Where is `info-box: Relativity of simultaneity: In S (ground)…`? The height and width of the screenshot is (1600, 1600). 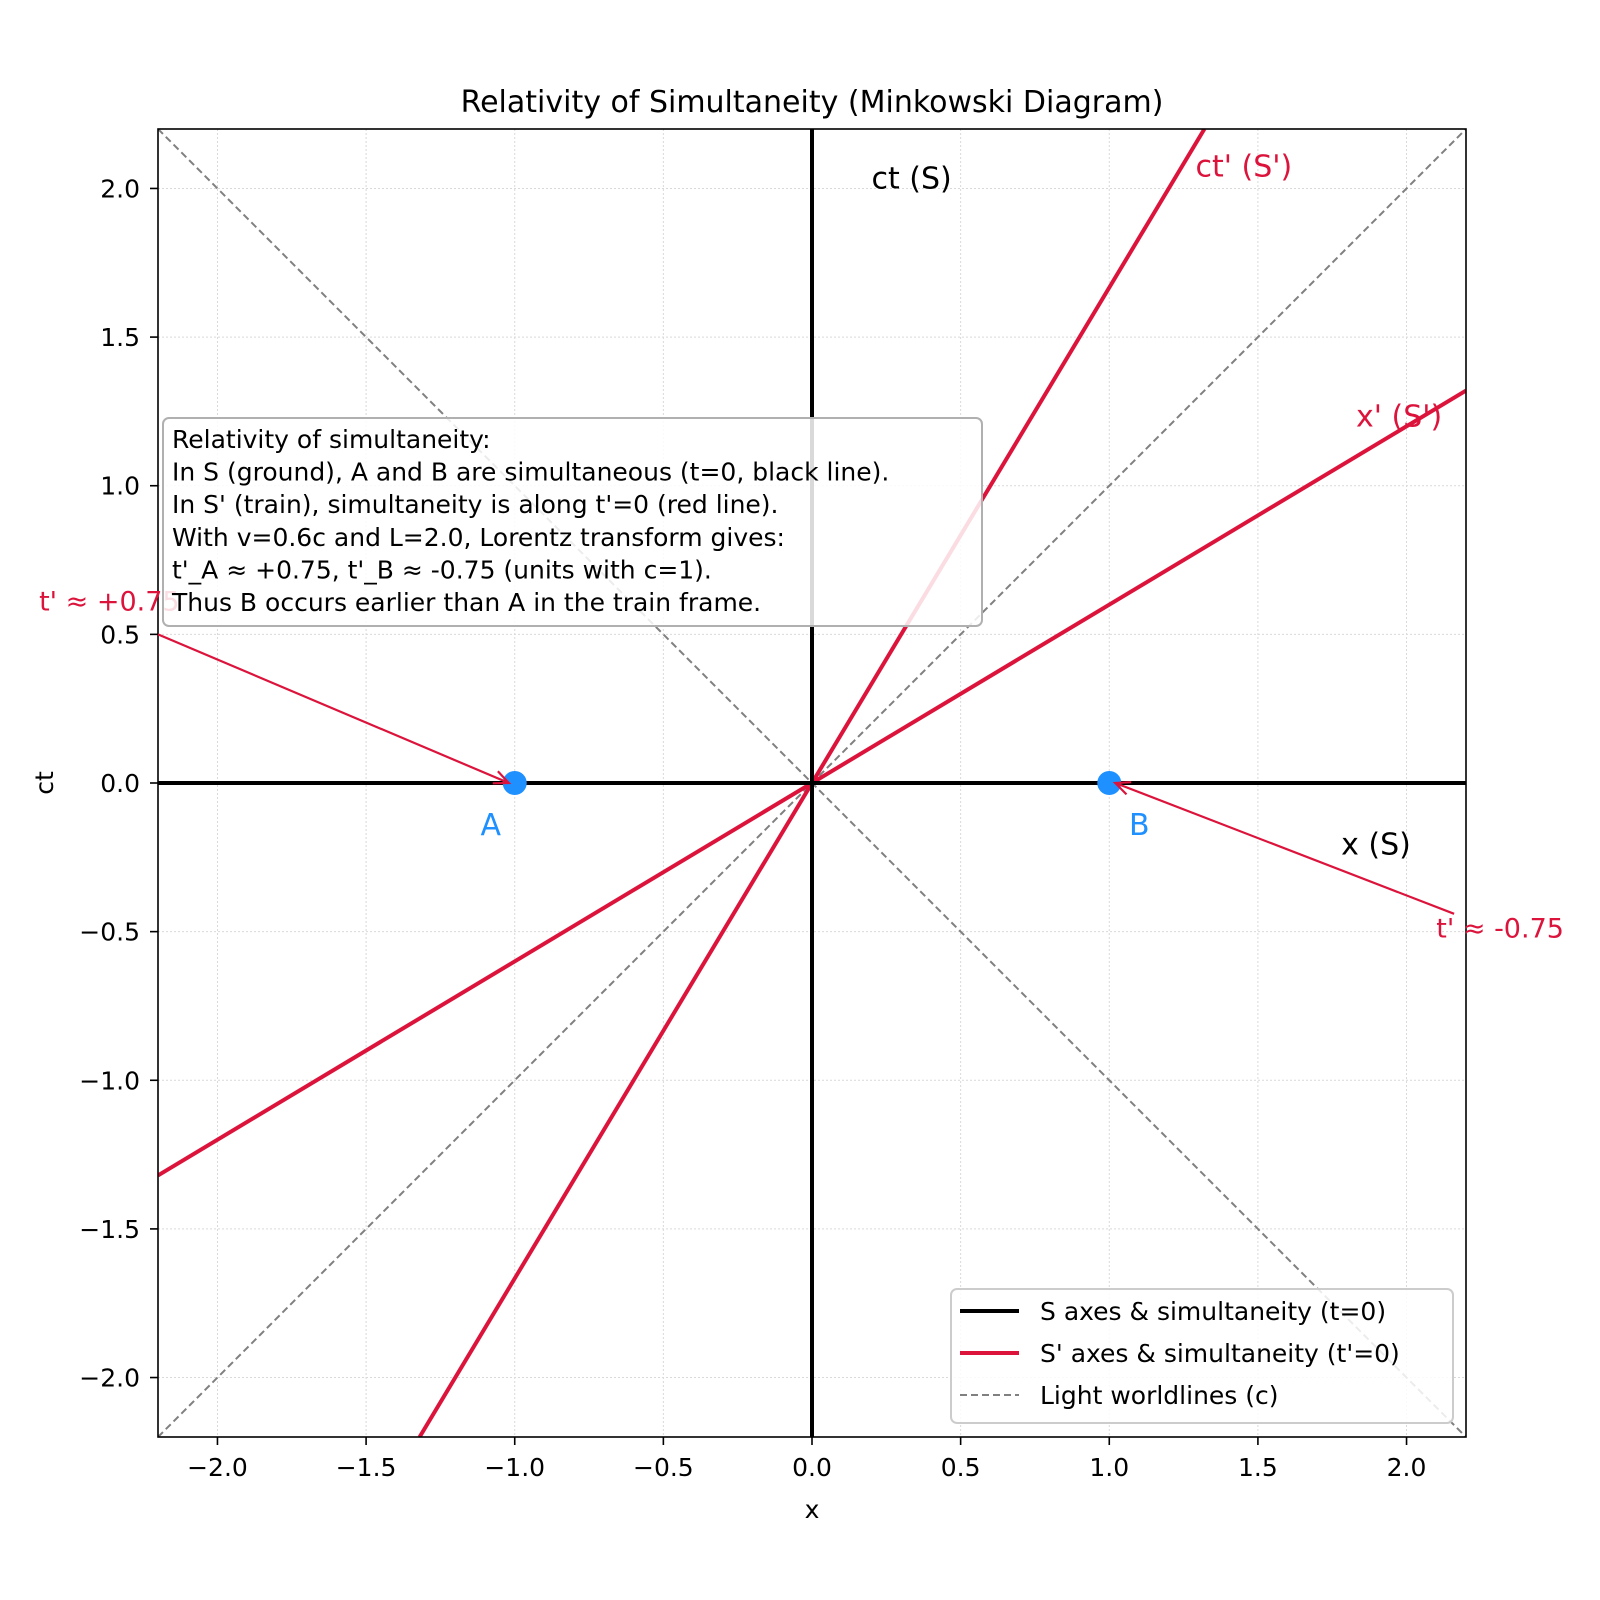 info-box: Relativity of simultaneity: In S (ground)… is located at coordinates (572, 522).